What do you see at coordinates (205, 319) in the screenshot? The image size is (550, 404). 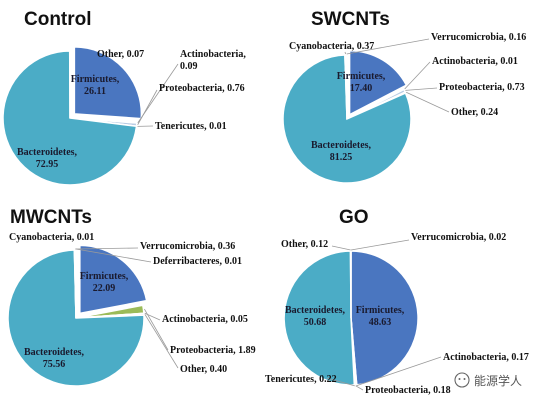 I see `slice-label-actinobacteria: Actinobacteria, 0.05` at bounding box center [205, 319].